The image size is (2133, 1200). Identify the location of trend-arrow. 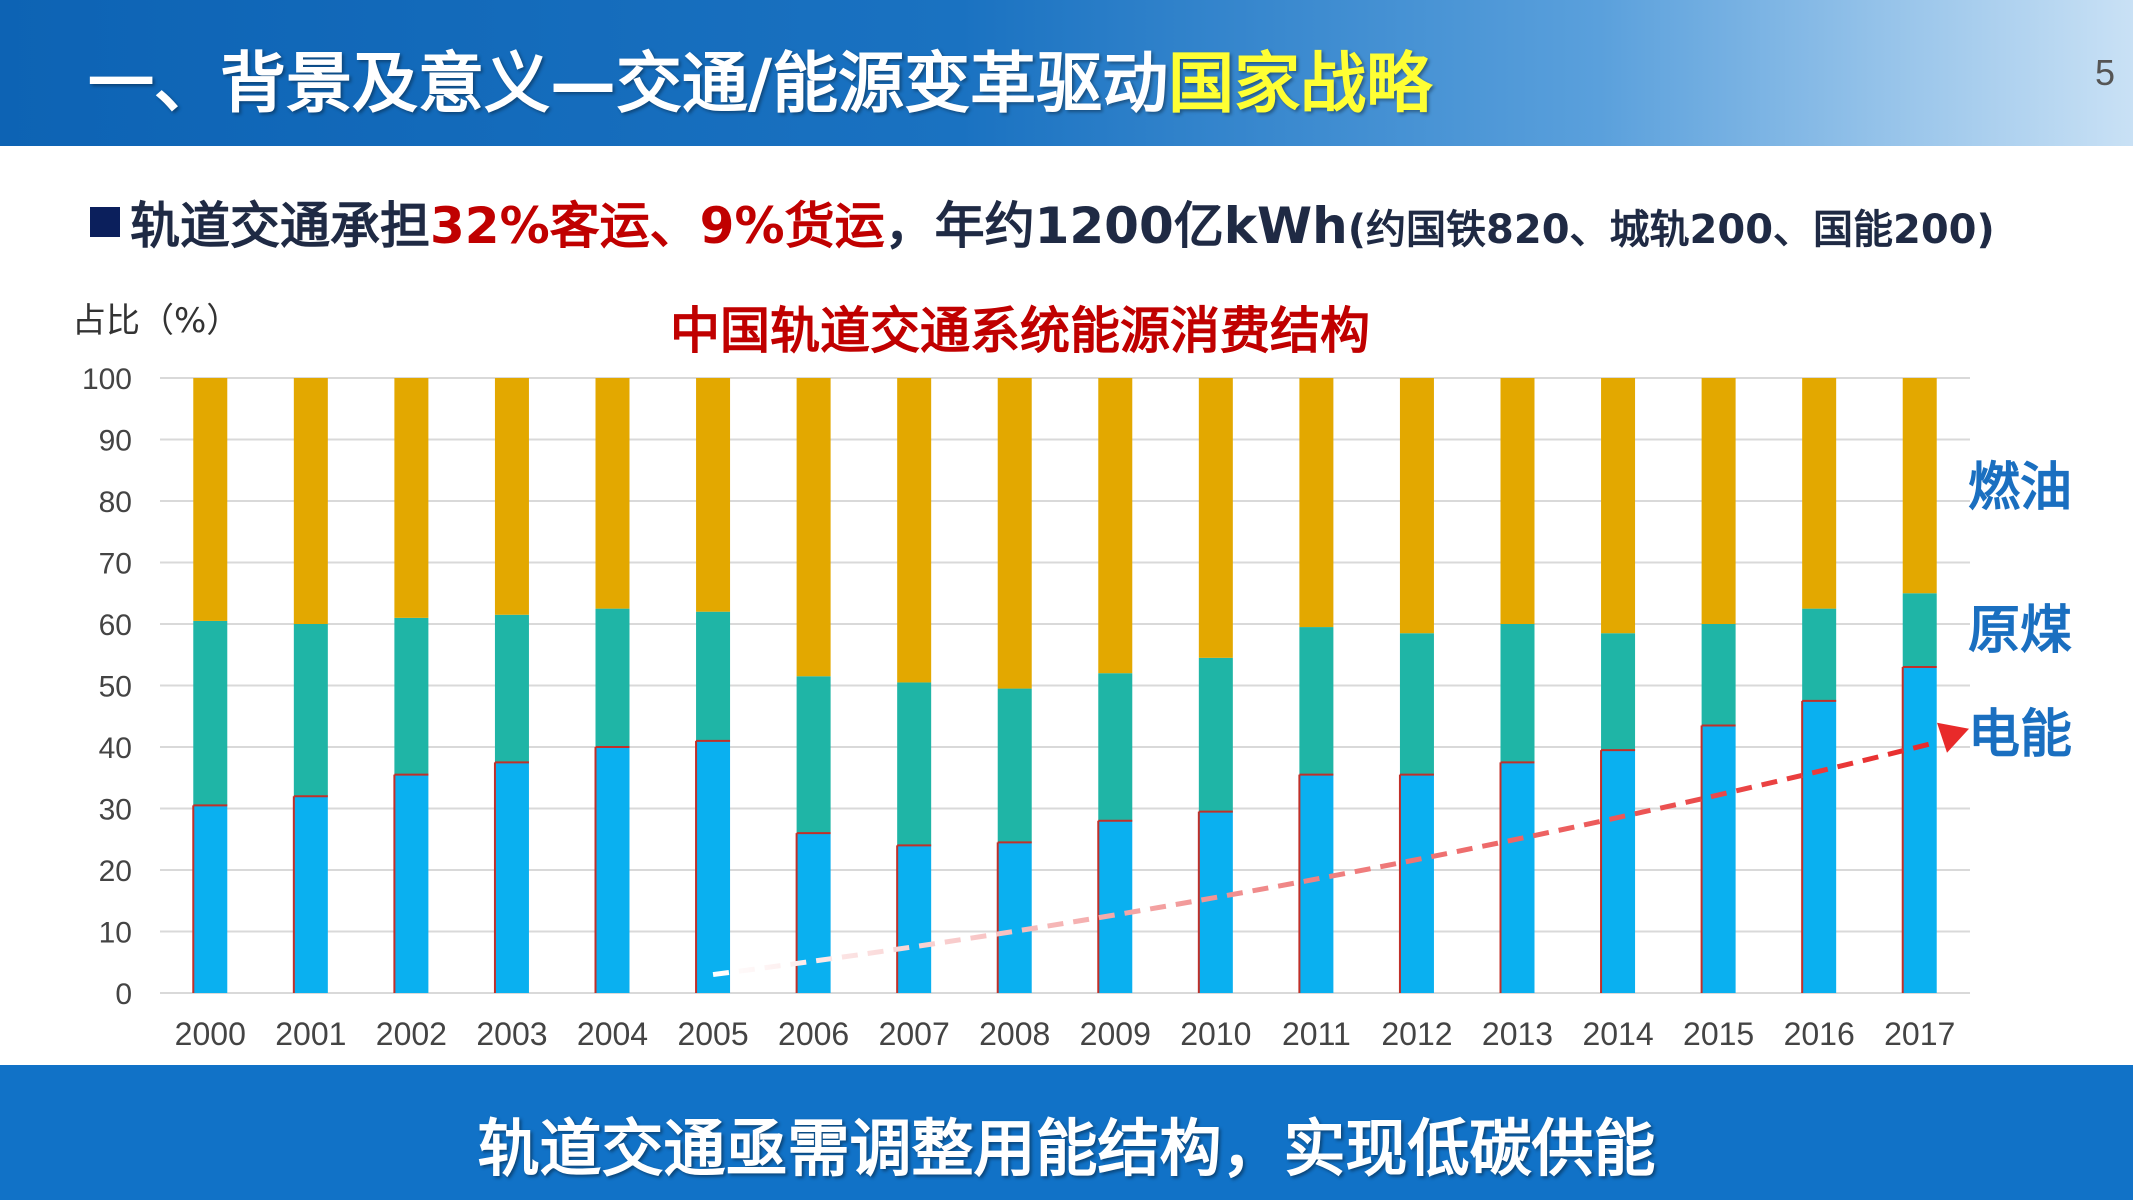
(1340, 850).